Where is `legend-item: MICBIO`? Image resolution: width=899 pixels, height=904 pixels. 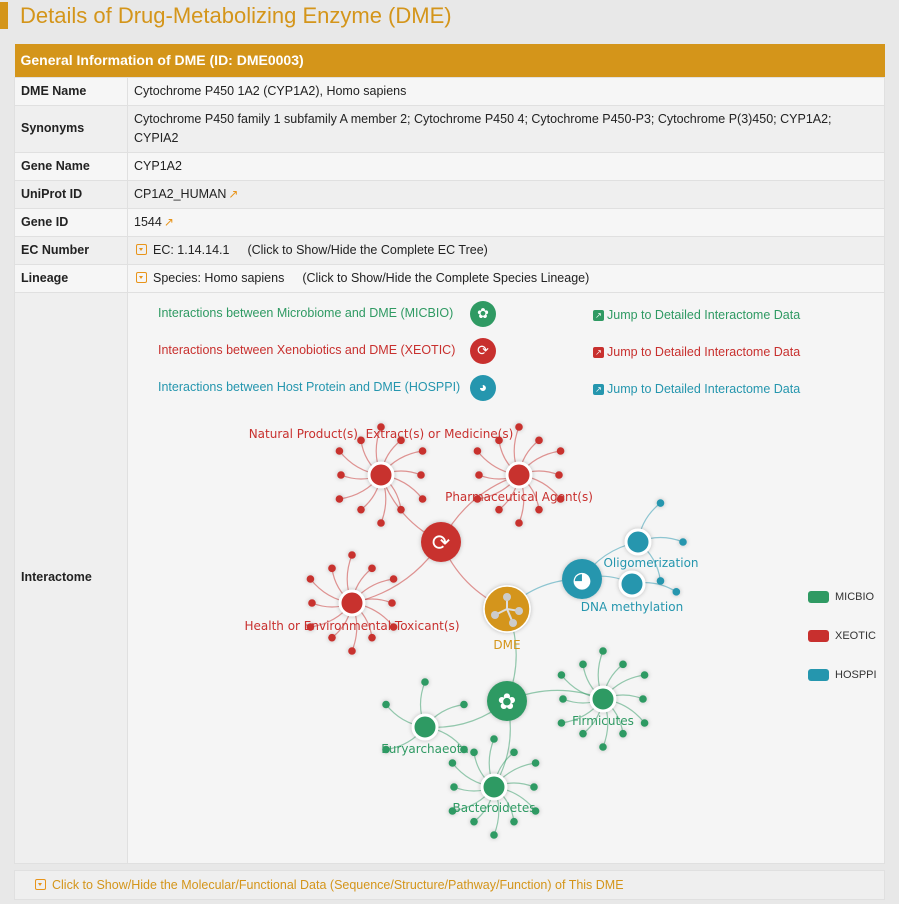
legend-item: MICBIO is located at coordinates (841, 597).